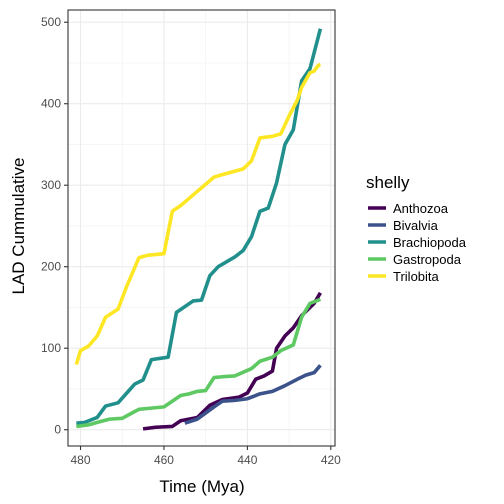 The image size is (504, 504). Describe the element at coordinates (232, 361) in the screenshot. I see `series-line-anthozoa` at that location.